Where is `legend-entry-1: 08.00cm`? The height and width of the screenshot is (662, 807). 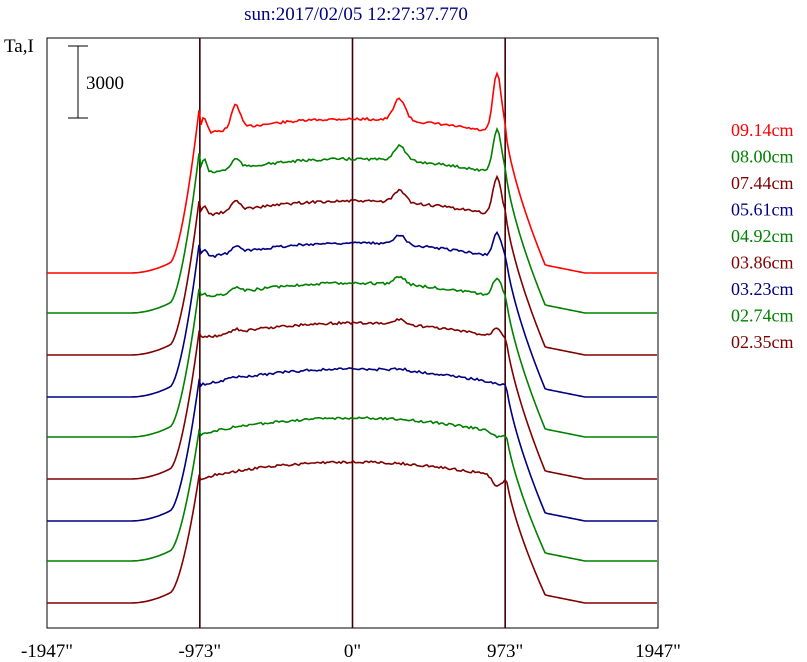
legend-entry-1: 08.00cm is located at coordinates (762, 157).